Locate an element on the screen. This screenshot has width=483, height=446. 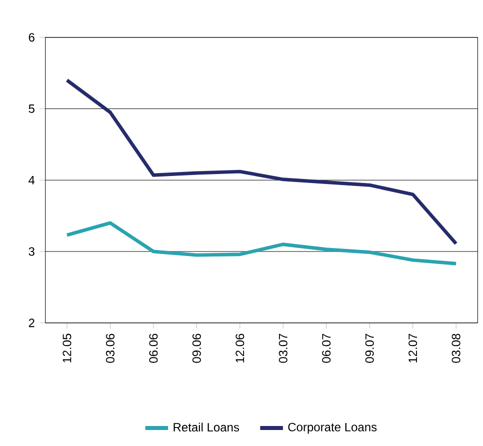
x-tick-label: 03.08 is located at coordinates (456, 349).